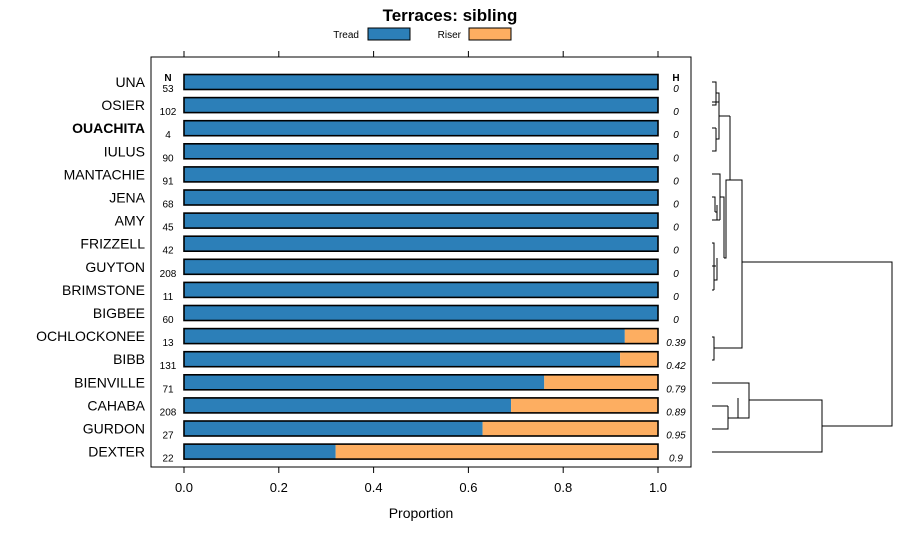 The width and height of the screenshot is (900, 540). What do you see at coordinates (168, 343) in the screenshot?
I see `n-value: 13` at bounding box center [168, 343].